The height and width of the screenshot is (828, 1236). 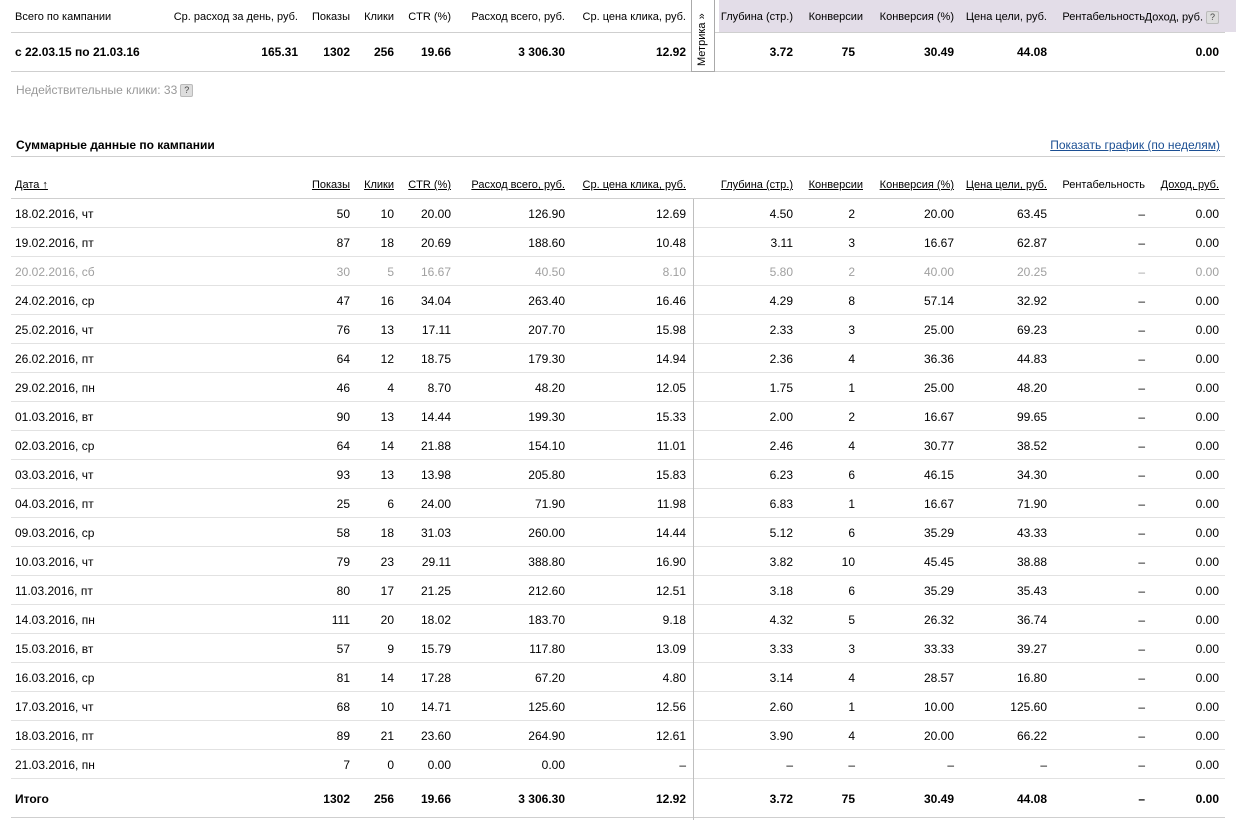 What do you see at coordinates (343, 301) in the screenshot?
I see `cell-impressions: 47` at bounding box center [343, 301].